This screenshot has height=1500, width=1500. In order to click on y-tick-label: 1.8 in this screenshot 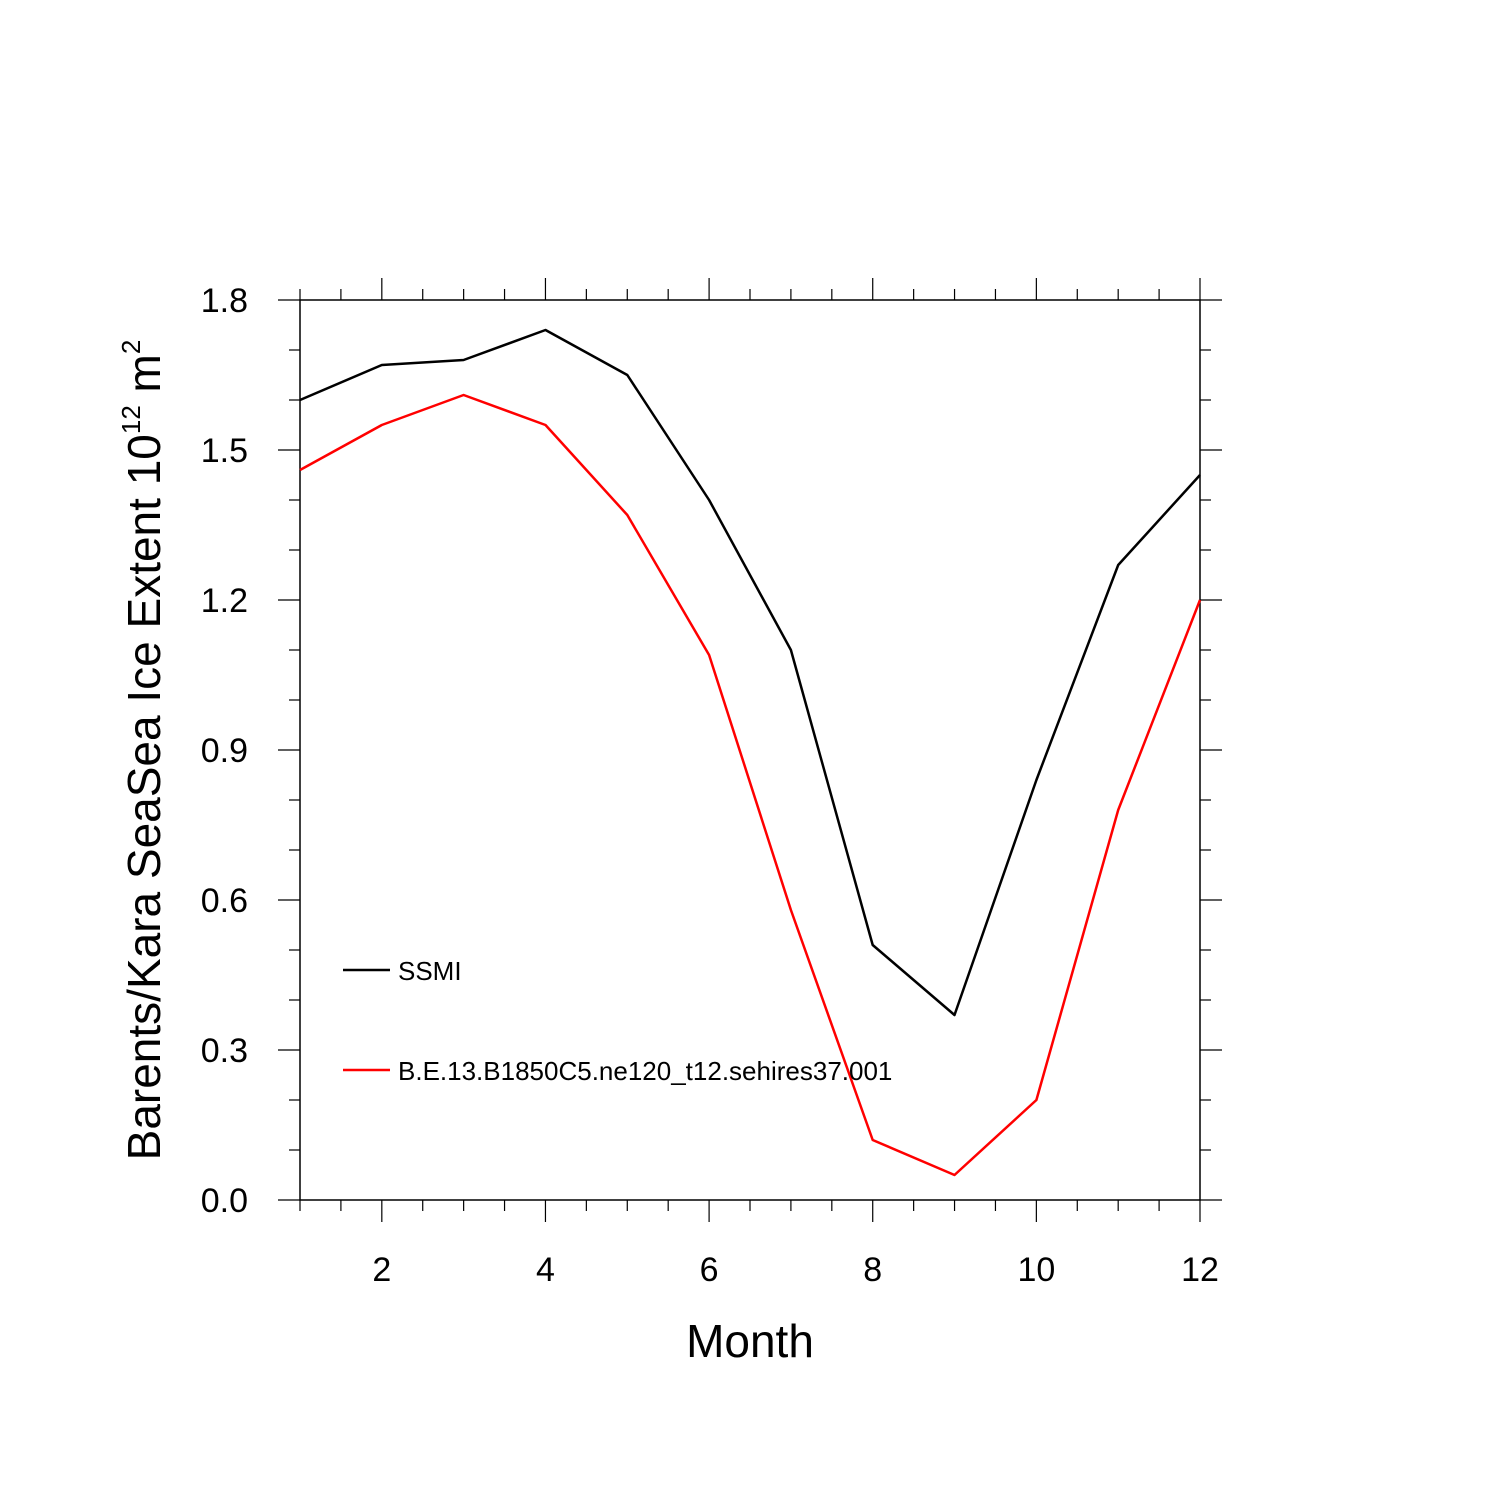, I will do `click(224, 301)`.